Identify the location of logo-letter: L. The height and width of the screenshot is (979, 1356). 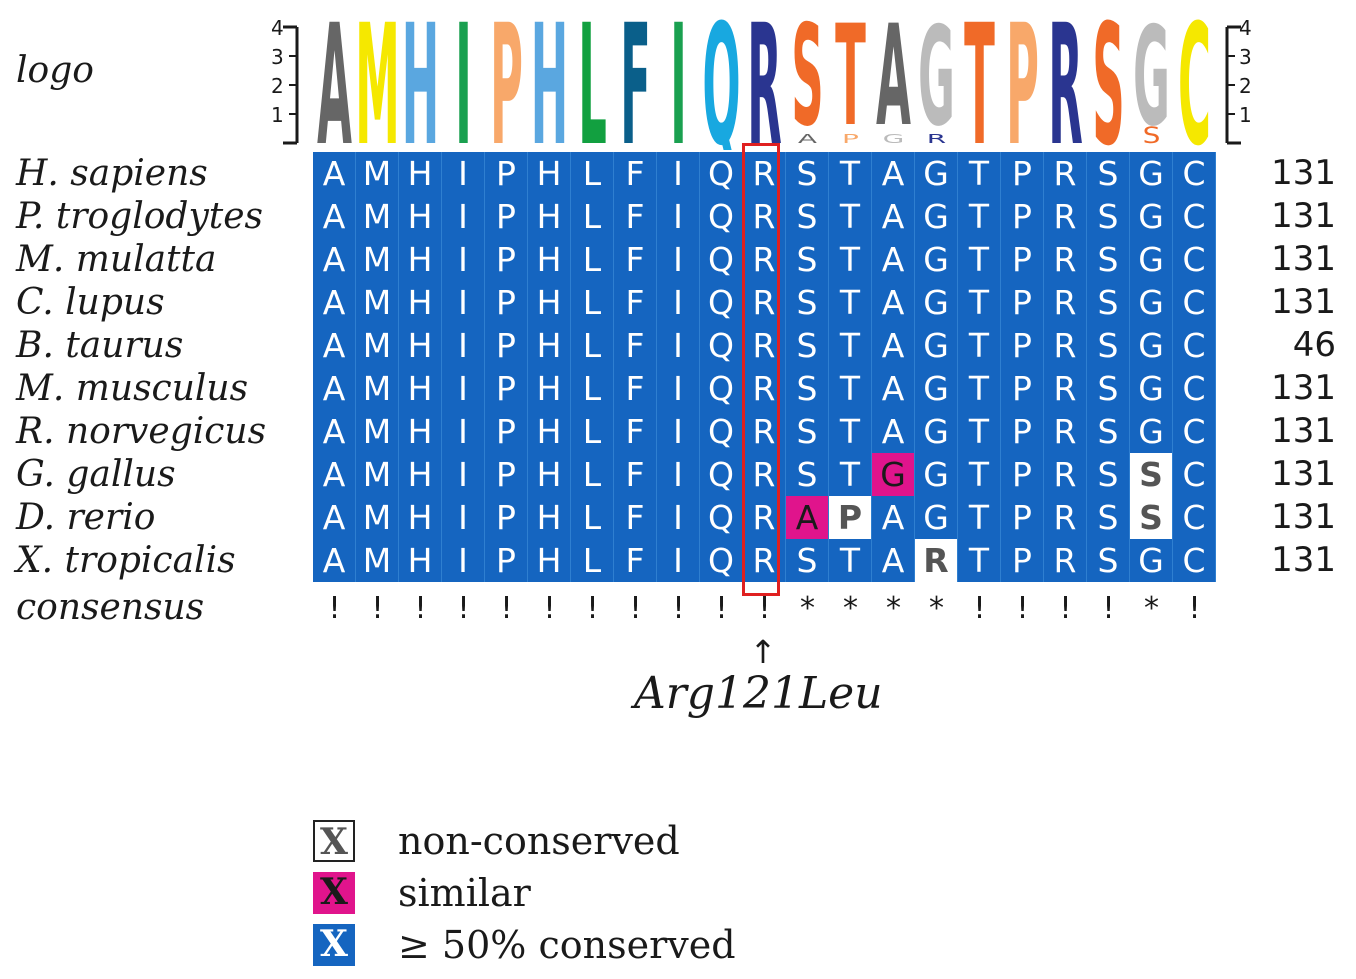
(592, 75).